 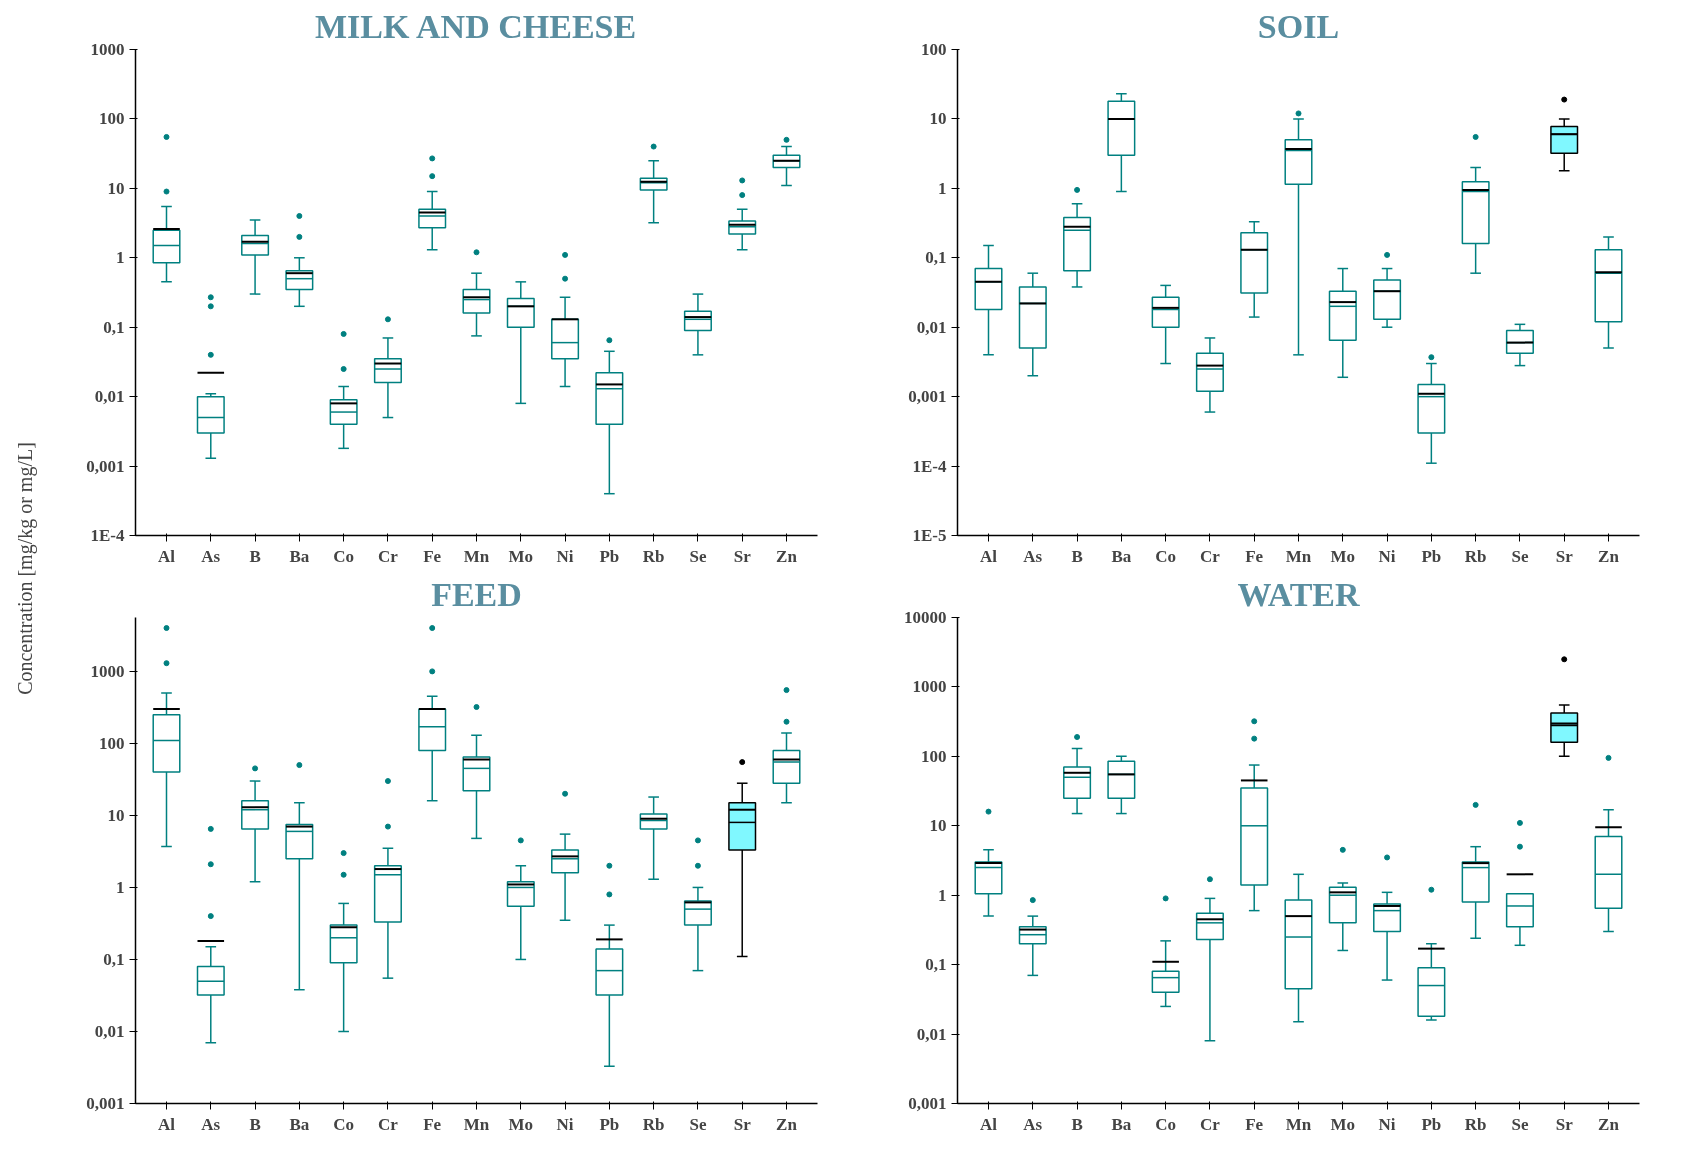 I want to click on chart-title: WATER, so click(x=1299, y=594).